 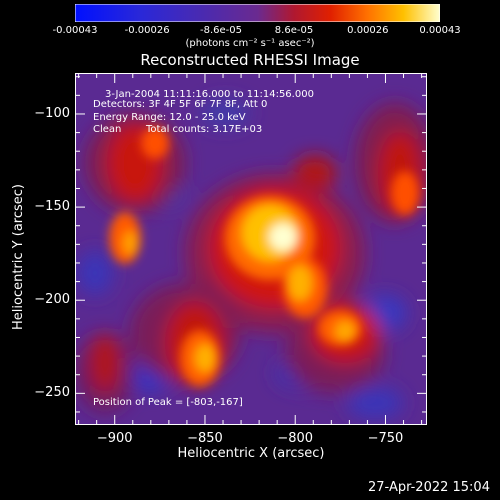 What do you see at coordinates (250, 60) in the screenshot?
I see `chart-title: Reconstructed RHESSI Image` at bounding box center [250, 60].